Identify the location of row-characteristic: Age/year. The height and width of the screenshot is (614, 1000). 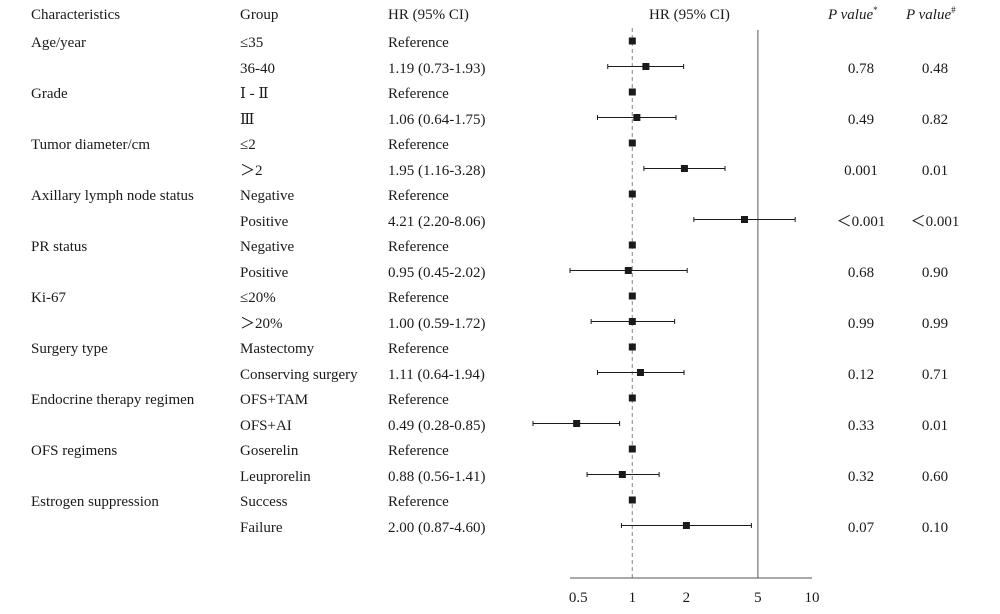
(58, 43).